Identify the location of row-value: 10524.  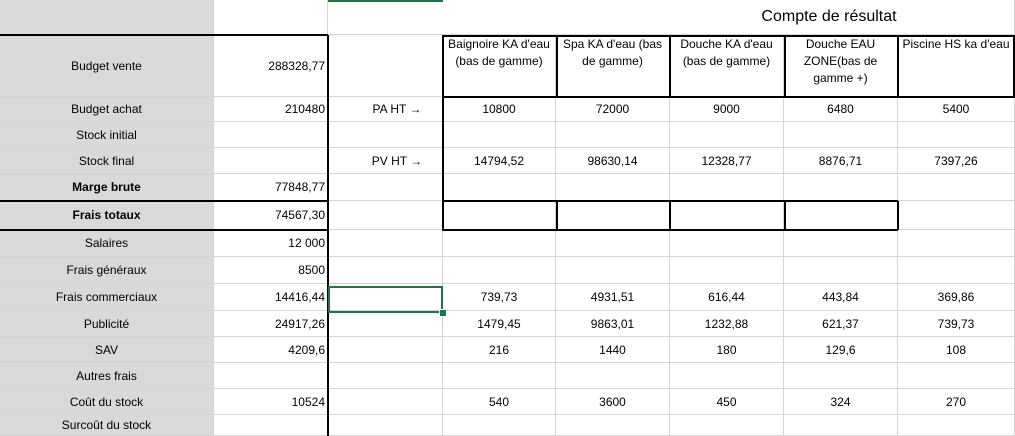
(271, 402).